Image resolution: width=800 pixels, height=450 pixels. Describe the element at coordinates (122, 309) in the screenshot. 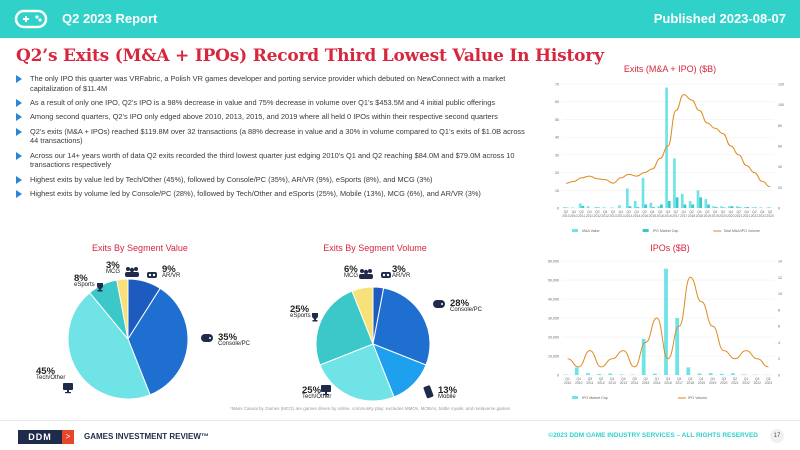

I see `pie-slice-mcg` at that location.